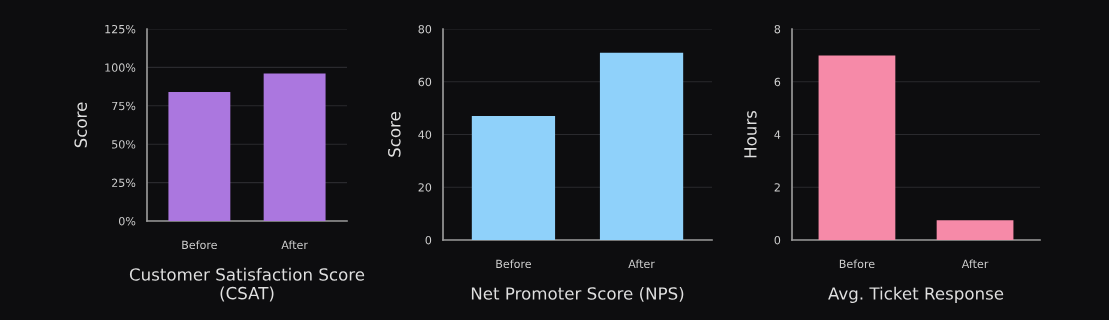 This screenshot has width=1109, height=320. I want to click on y-tick-label: 4, so click(777, 134).